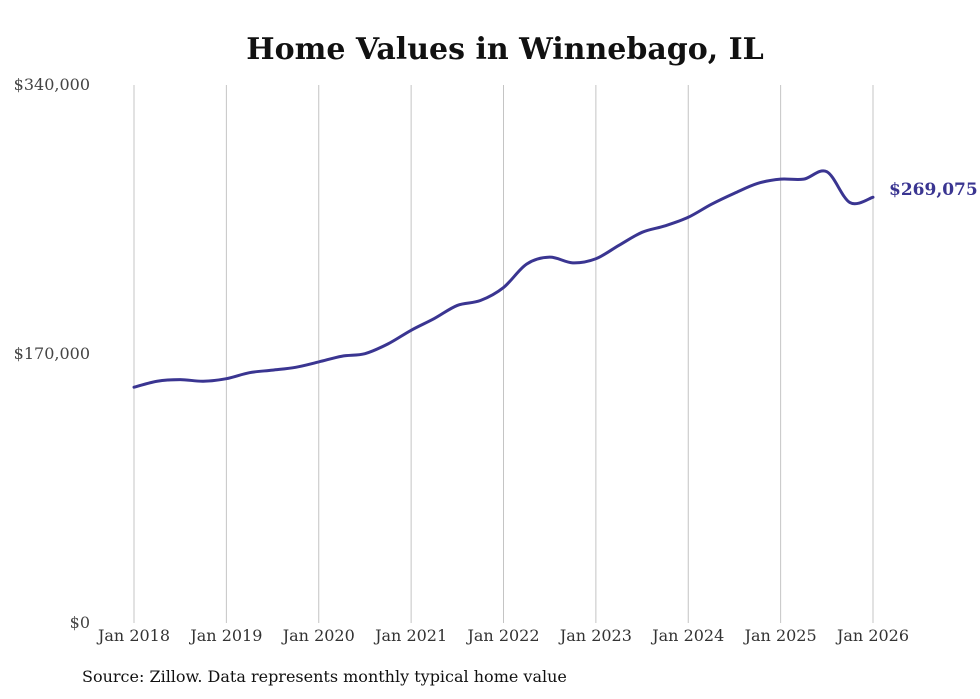 The width and height of the screenshot is (980, 699). Describe the element at coordinates (933, 190) in the screenshot. I see `end-value-label: $269,075` at that location.